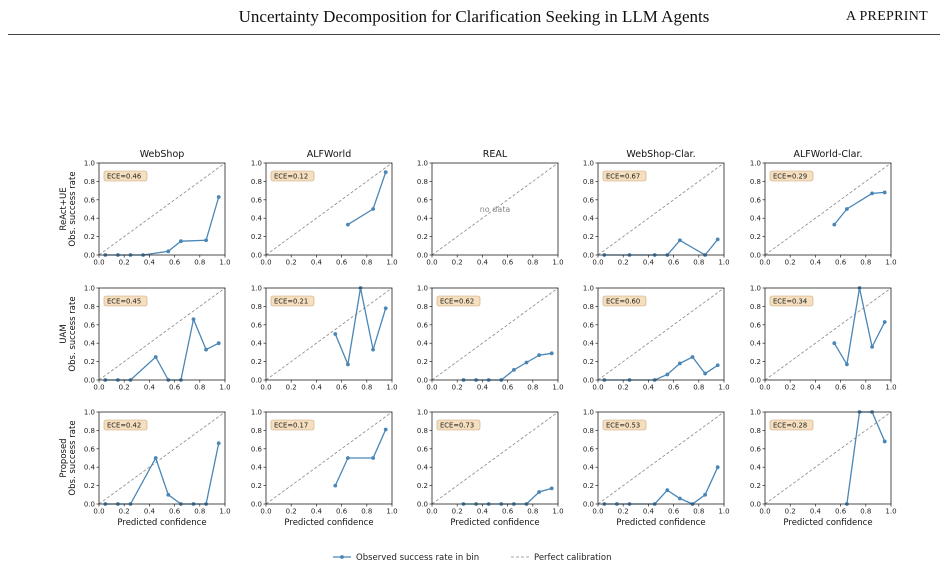 The height and width of the screenshot is (567, 948). I want to click on ece-value: ECE=0.46, so click(124, 177).